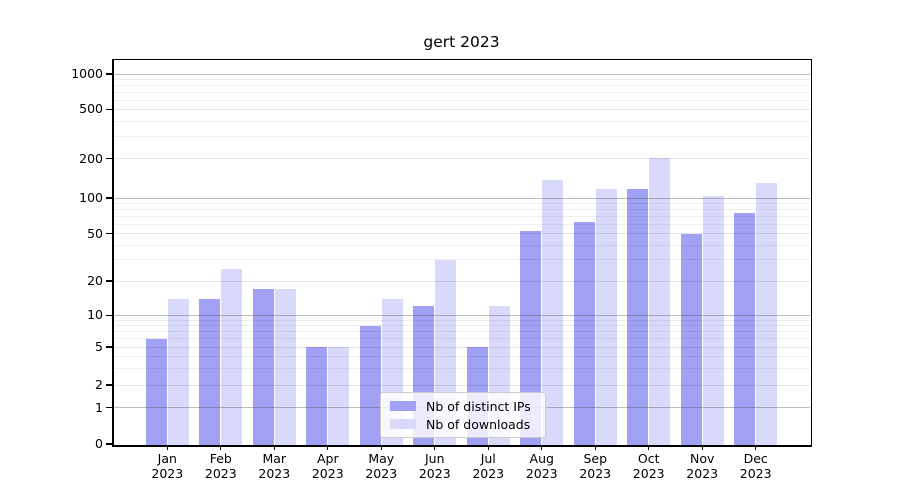  I want to click on legend-swatch-distinct-ips, so click(403, 406).